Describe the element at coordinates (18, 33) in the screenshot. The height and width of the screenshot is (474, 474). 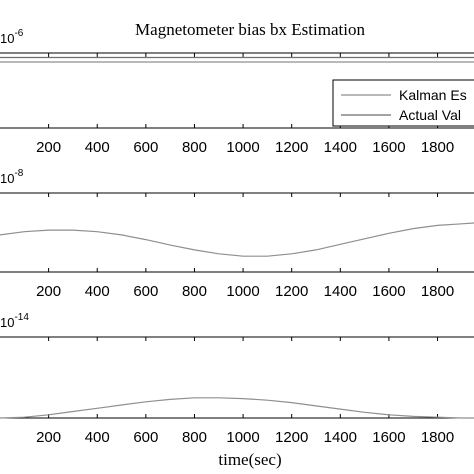
I see `y-exponent-superscript: -6` at that location.